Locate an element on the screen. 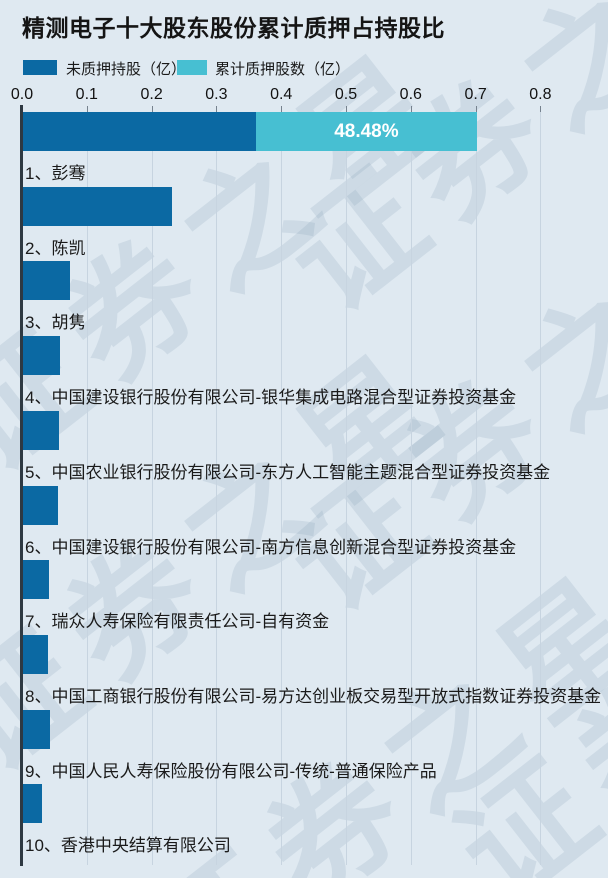  shareholder-label-6: 6、中国建设银行股份有限公司-南方信息创新混合型证券投资基金 is located at coordinates (271, 547).